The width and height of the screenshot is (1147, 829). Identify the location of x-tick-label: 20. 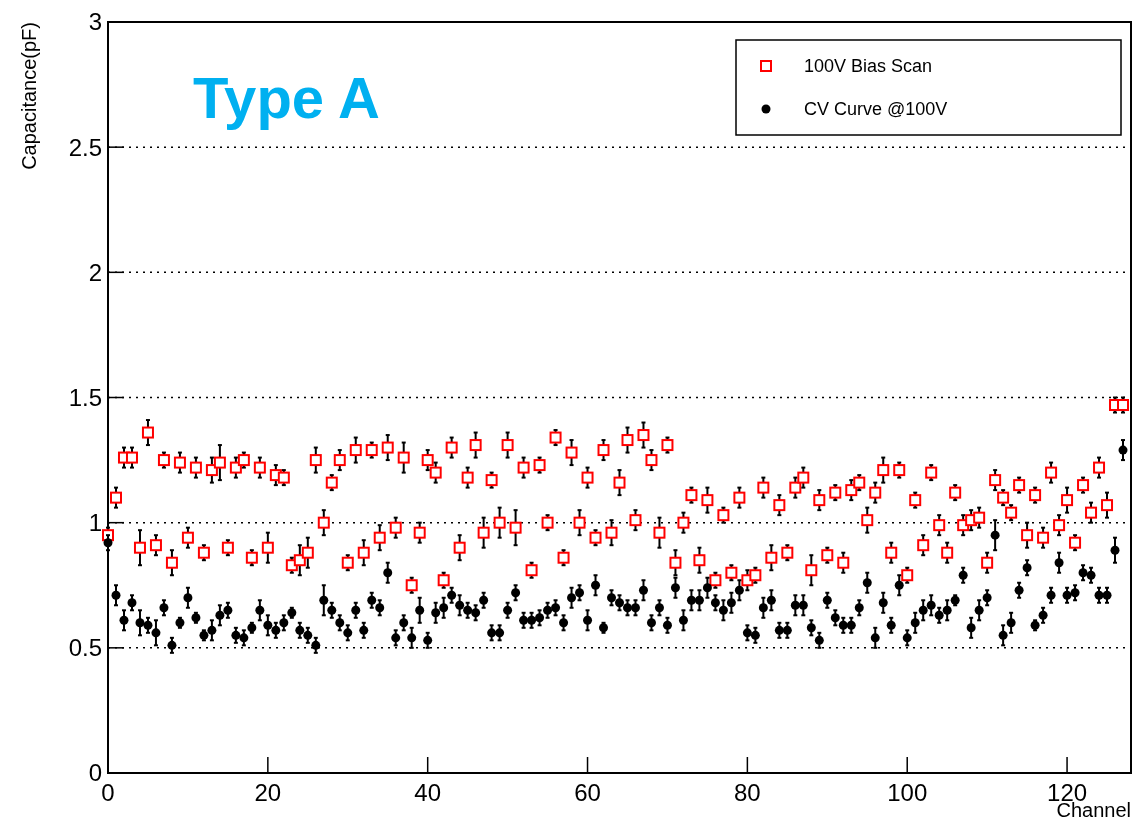
(268, 792).